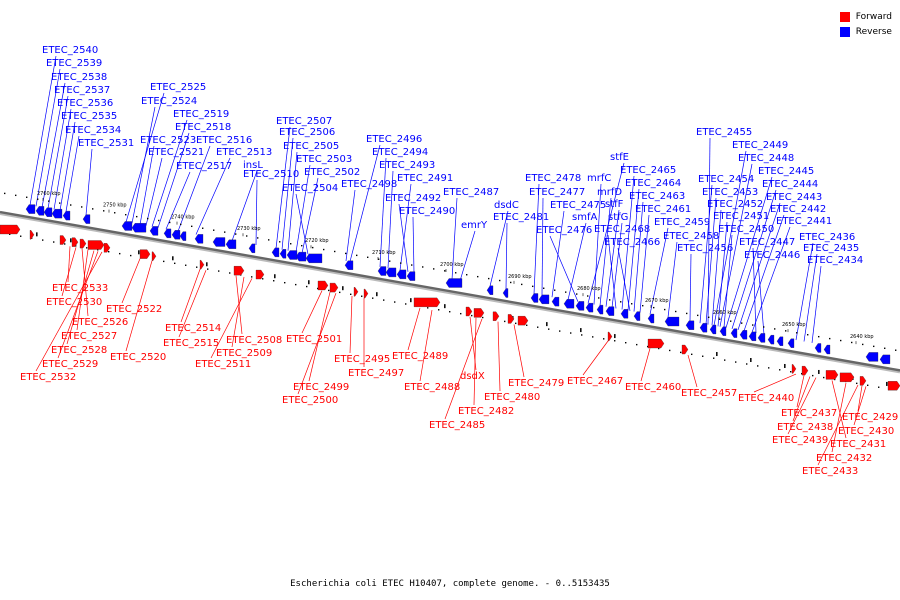 The width and height of the screenshot is (900, 600). I want to click on gene-label: ETEC_2506, so click(307, 132).